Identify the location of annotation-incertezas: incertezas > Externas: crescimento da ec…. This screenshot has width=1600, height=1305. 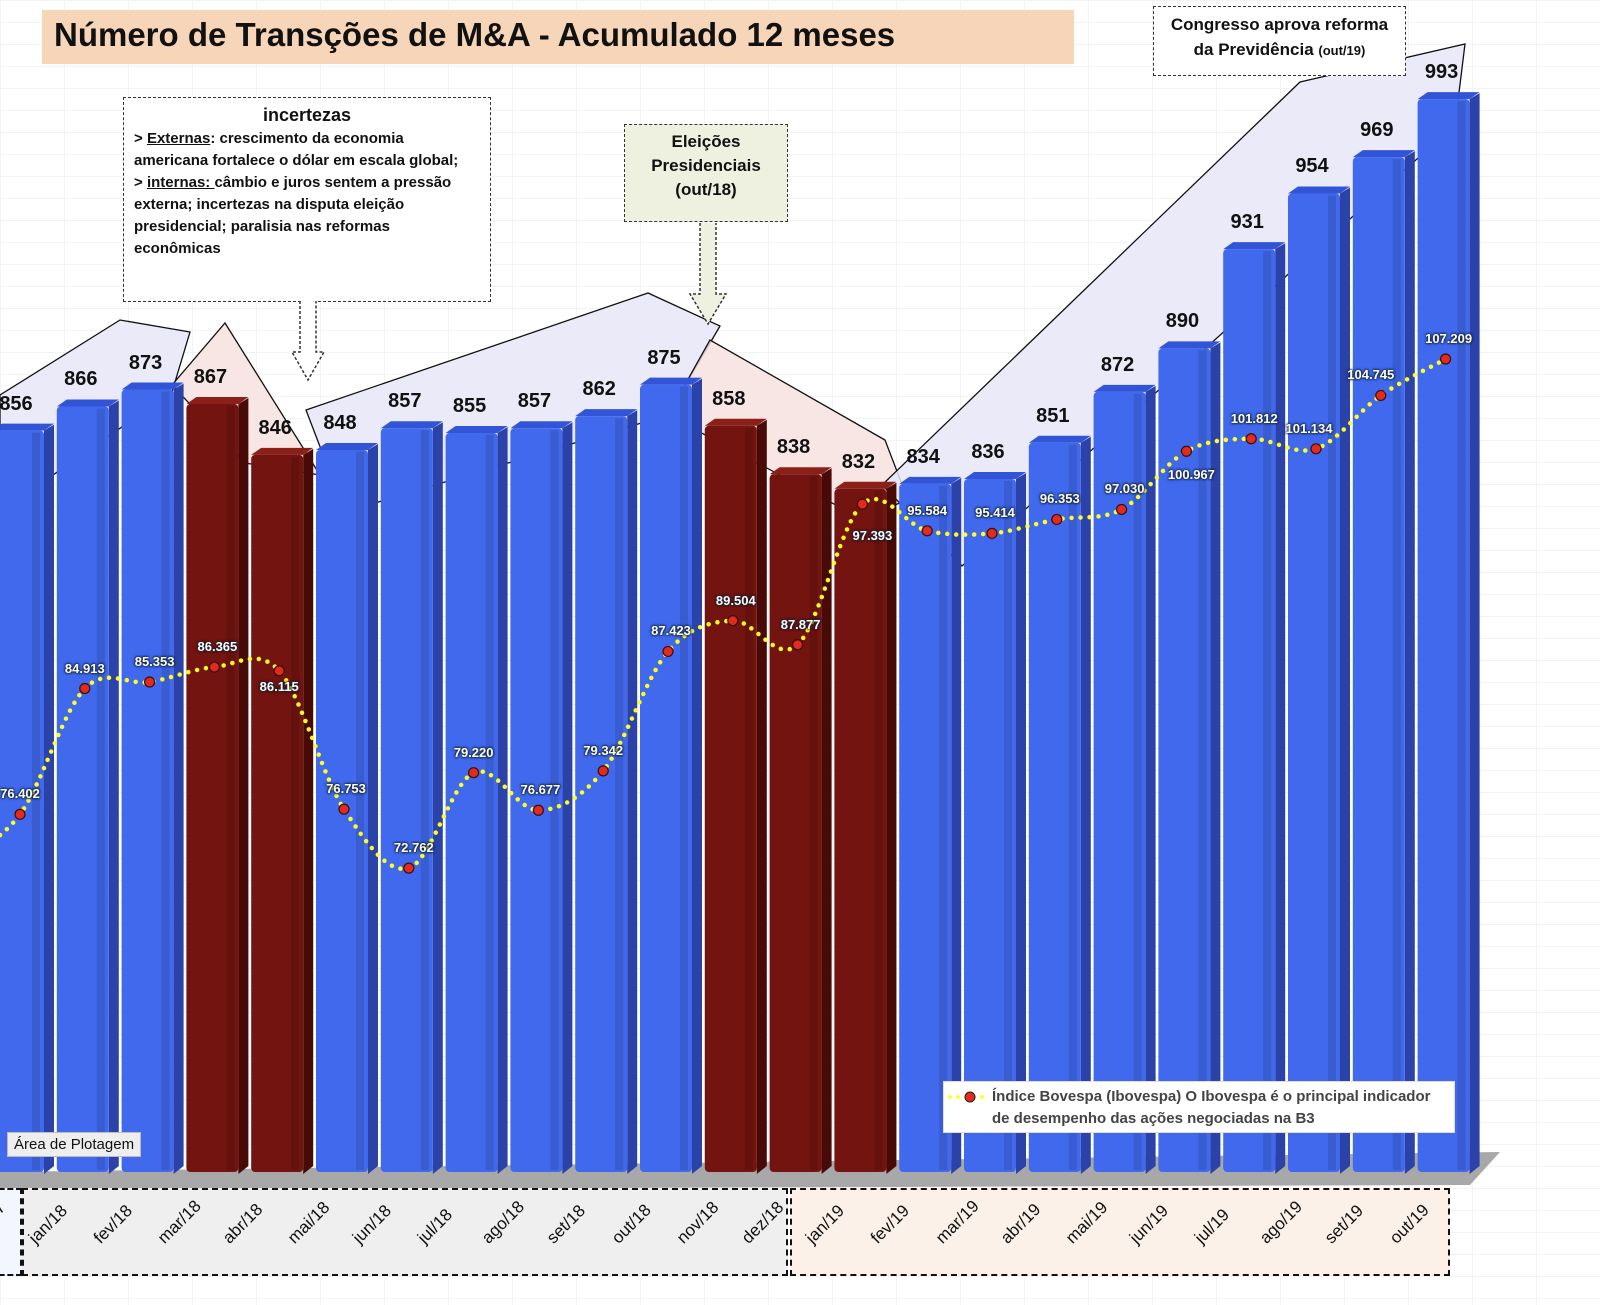
(307, 199).